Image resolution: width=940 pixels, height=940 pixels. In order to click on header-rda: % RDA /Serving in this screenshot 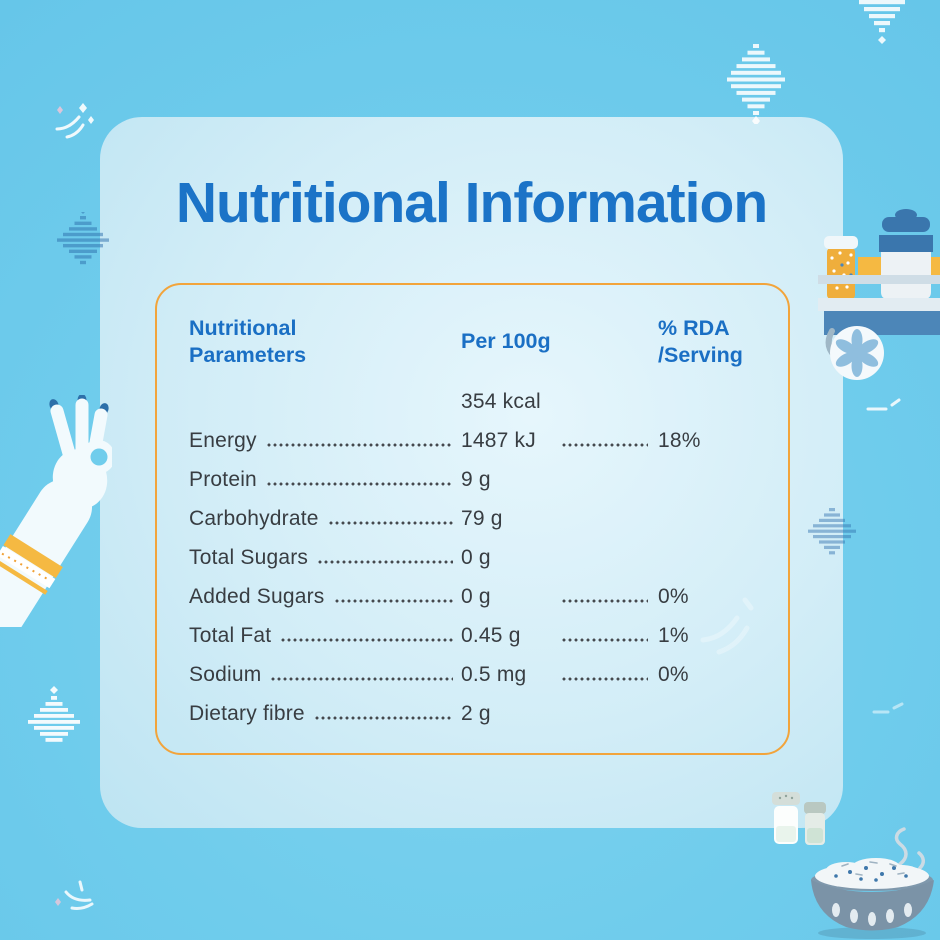, I will do `click(700, 341)`.